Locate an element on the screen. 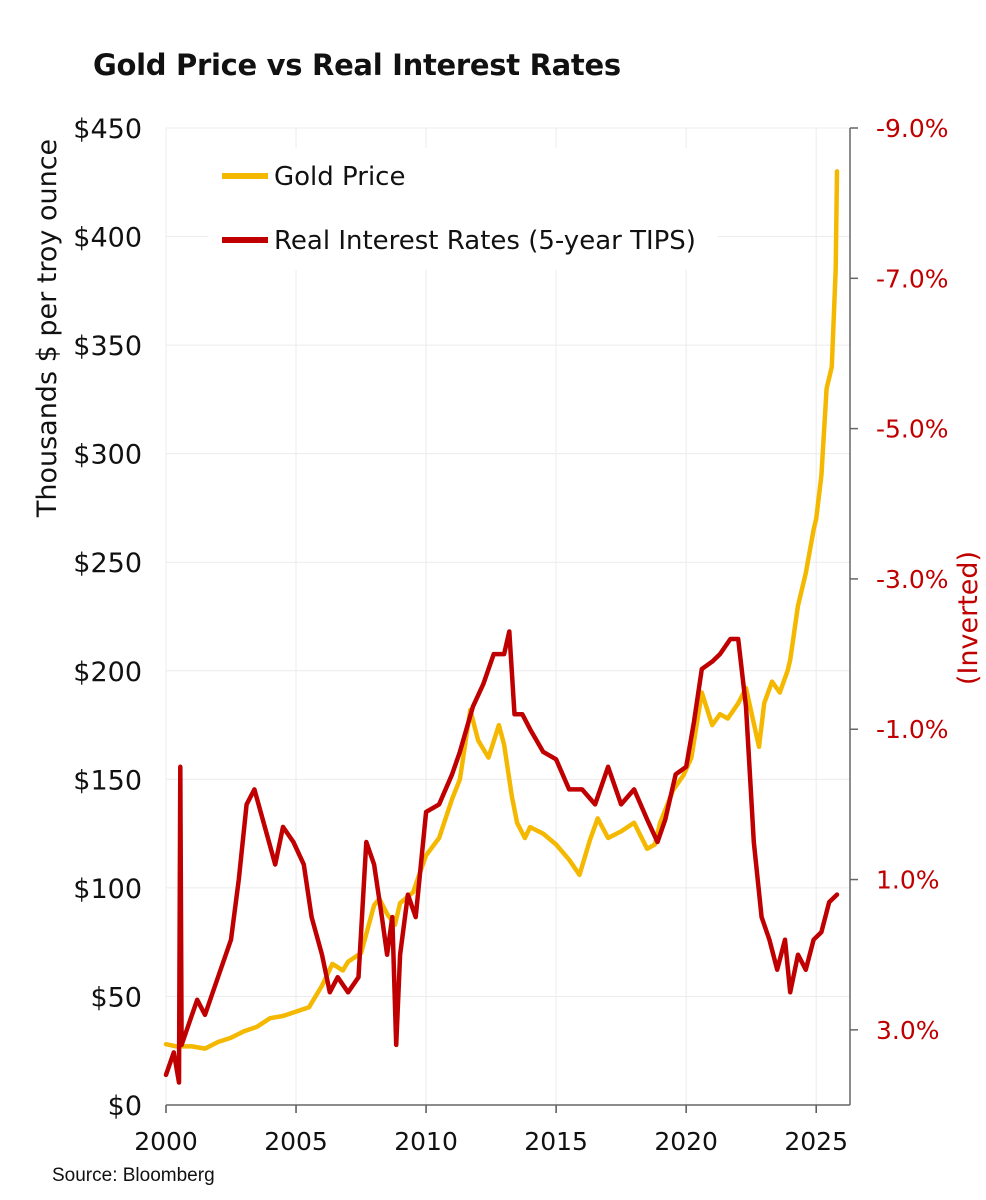  left-tick-label: $0 is located at coordinates (125, 1106).